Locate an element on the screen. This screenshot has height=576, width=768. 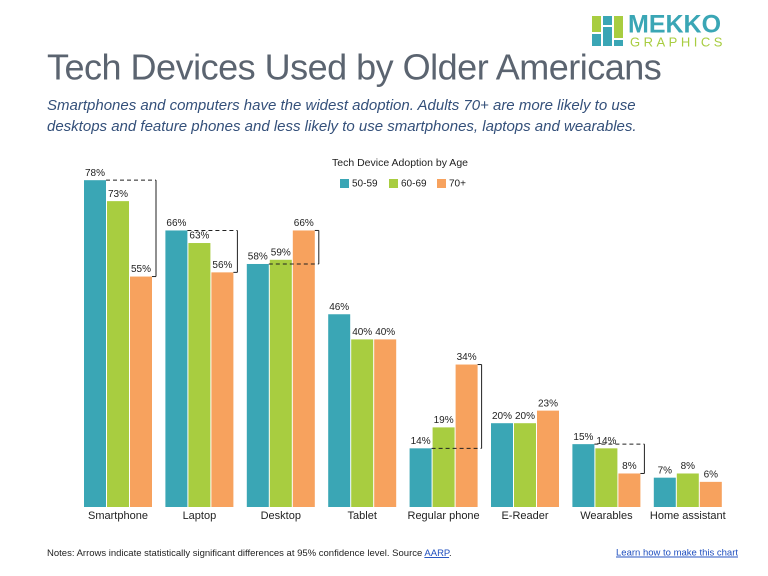
x-tick-label: E-Reader is located at coordinates (524, 516).